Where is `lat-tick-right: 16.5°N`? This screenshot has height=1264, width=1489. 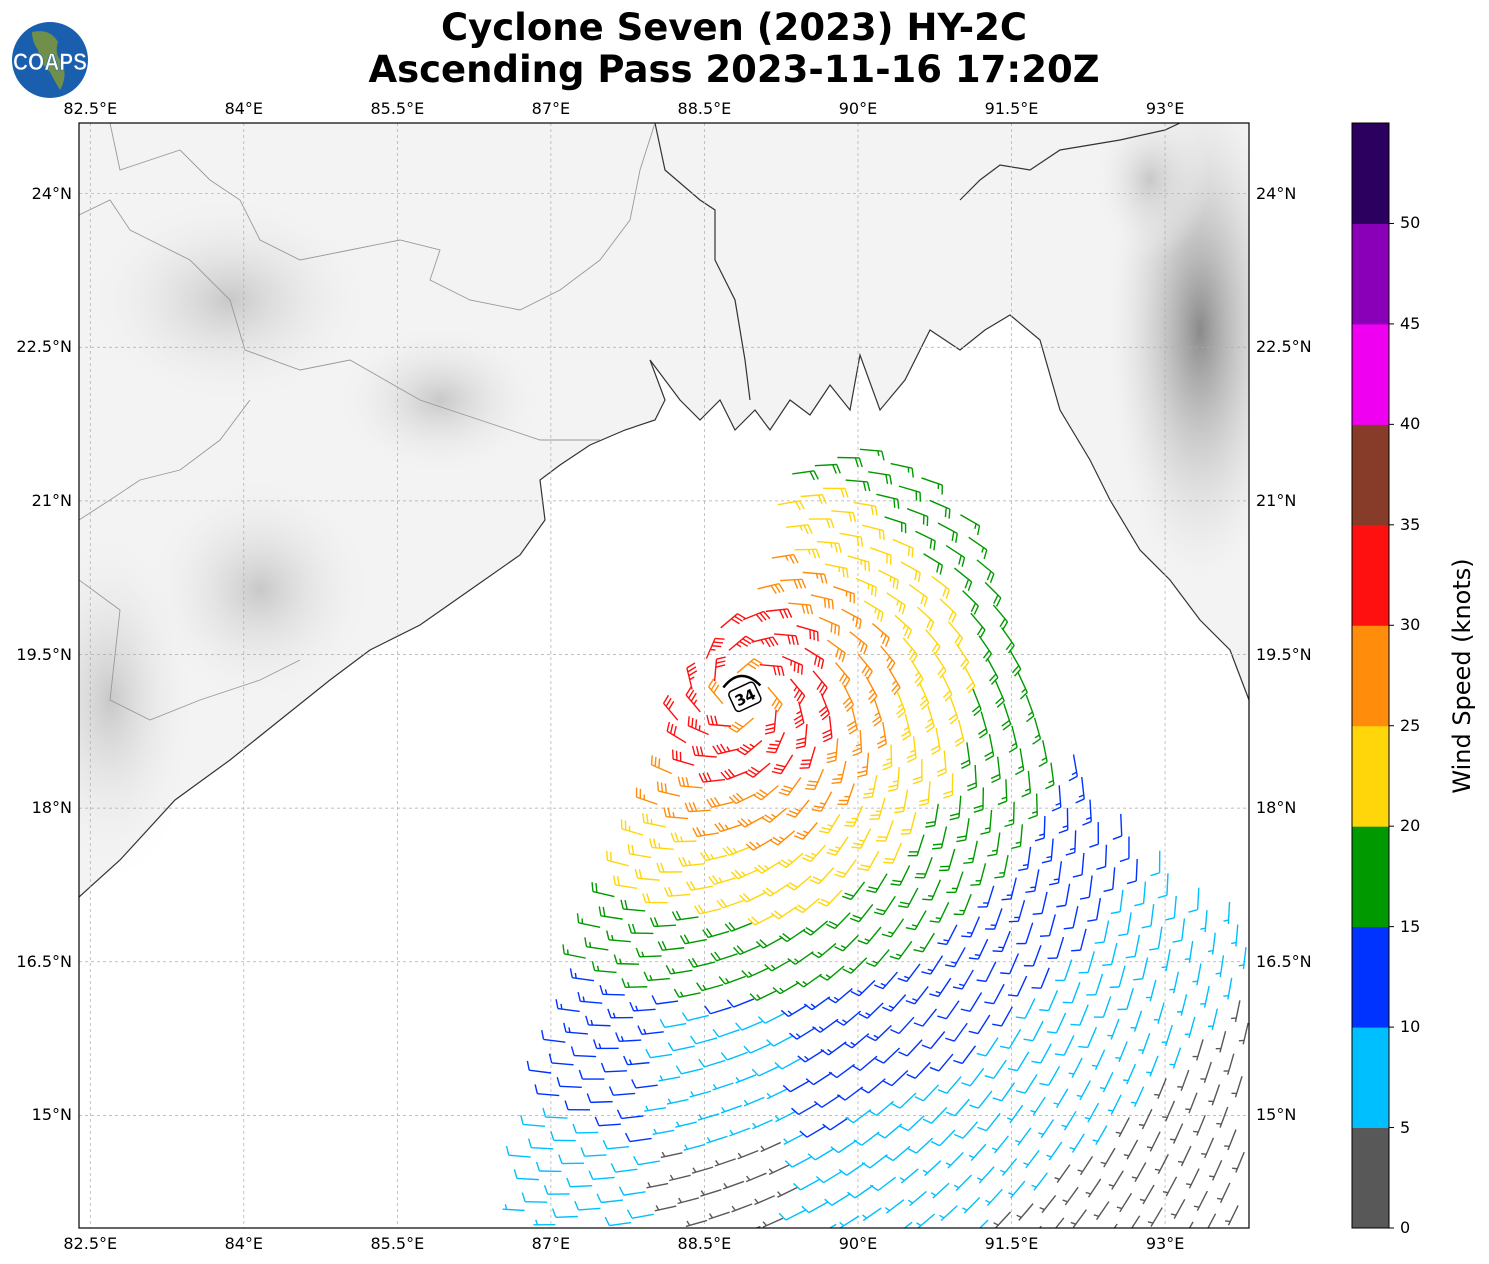
lat-tick-right: 16.5°N is located at coordinates (1284, 961).